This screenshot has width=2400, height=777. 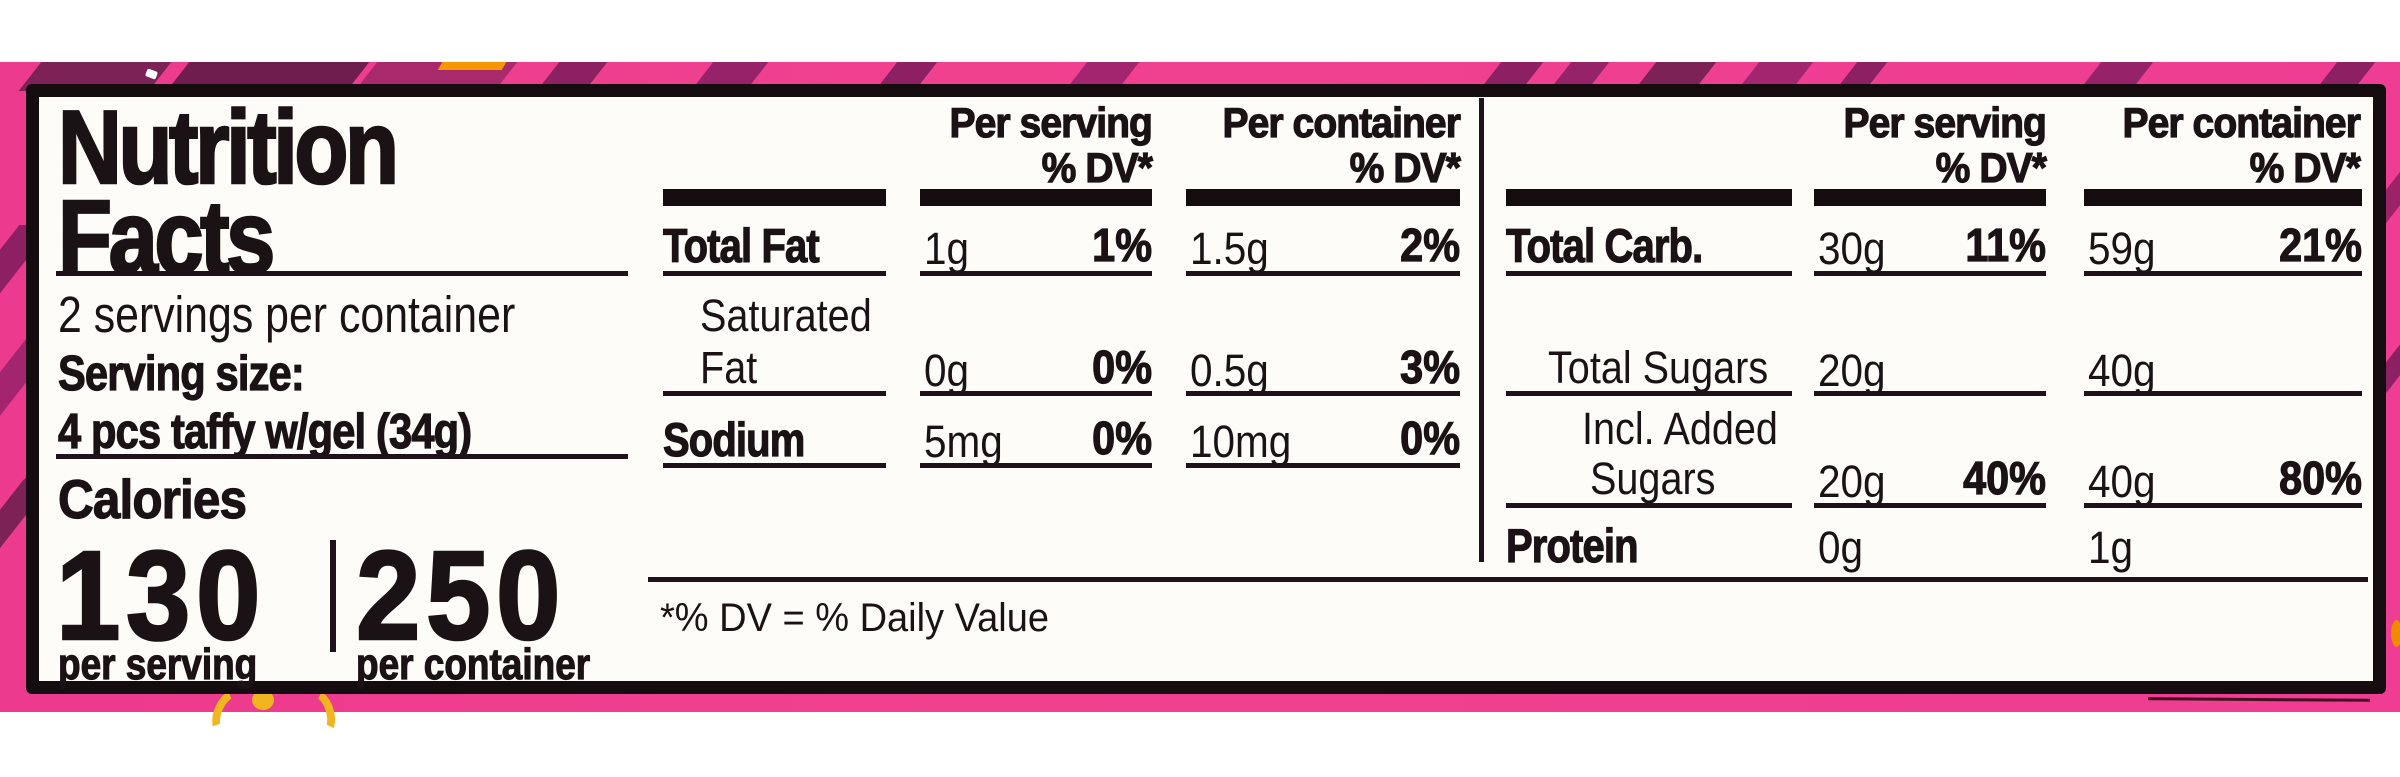 What do you see at coordinates (1122, 367) in the screenshot?
I see `saturated-fat-serving-dv: 0%` at bounding box center [1122, 367].